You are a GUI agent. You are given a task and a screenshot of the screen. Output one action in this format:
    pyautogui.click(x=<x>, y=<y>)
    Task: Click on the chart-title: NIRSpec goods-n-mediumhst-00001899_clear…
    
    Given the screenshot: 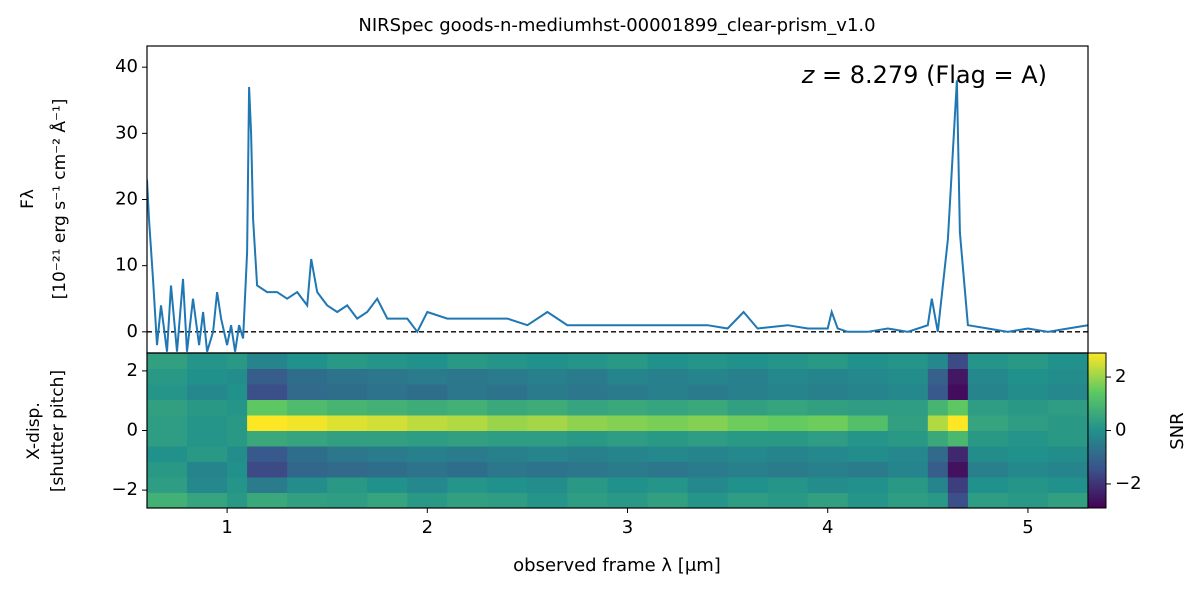 What is the action you would take?
    pyautogui.click(x=616, y=25)
    